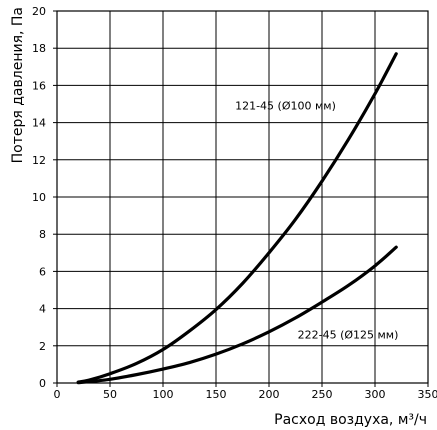 Image resolution: width=437 pixels, height=430 pixels. I want to click on x-tick-label: 250, so click(322, 394).